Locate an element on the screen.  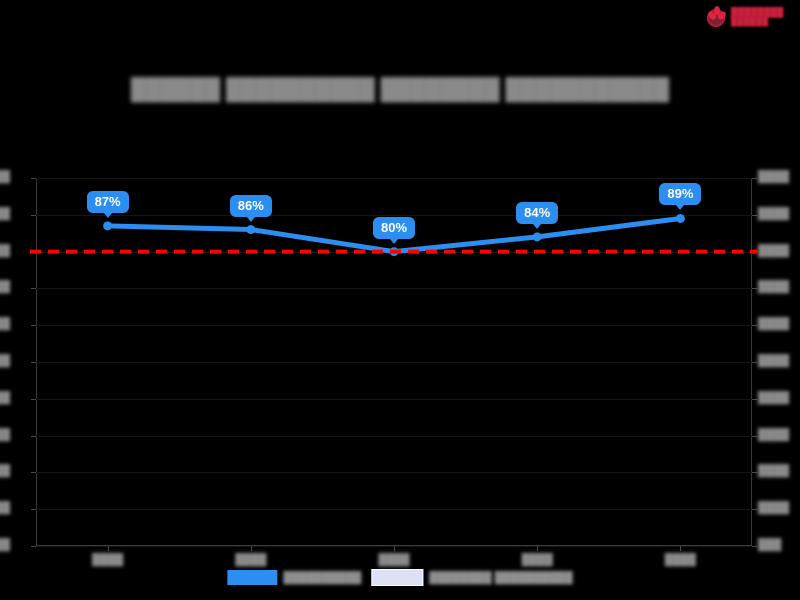
x-axis-line is located at coordinates (394, 545).